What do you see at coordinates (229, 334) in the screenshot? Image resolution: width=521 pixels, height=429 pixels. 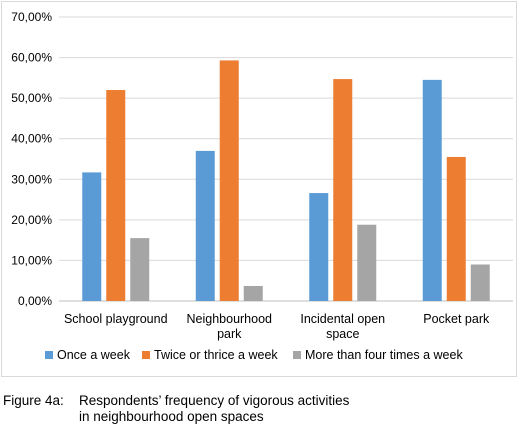 I see `category-label: park` at bounding box center [229, 334].